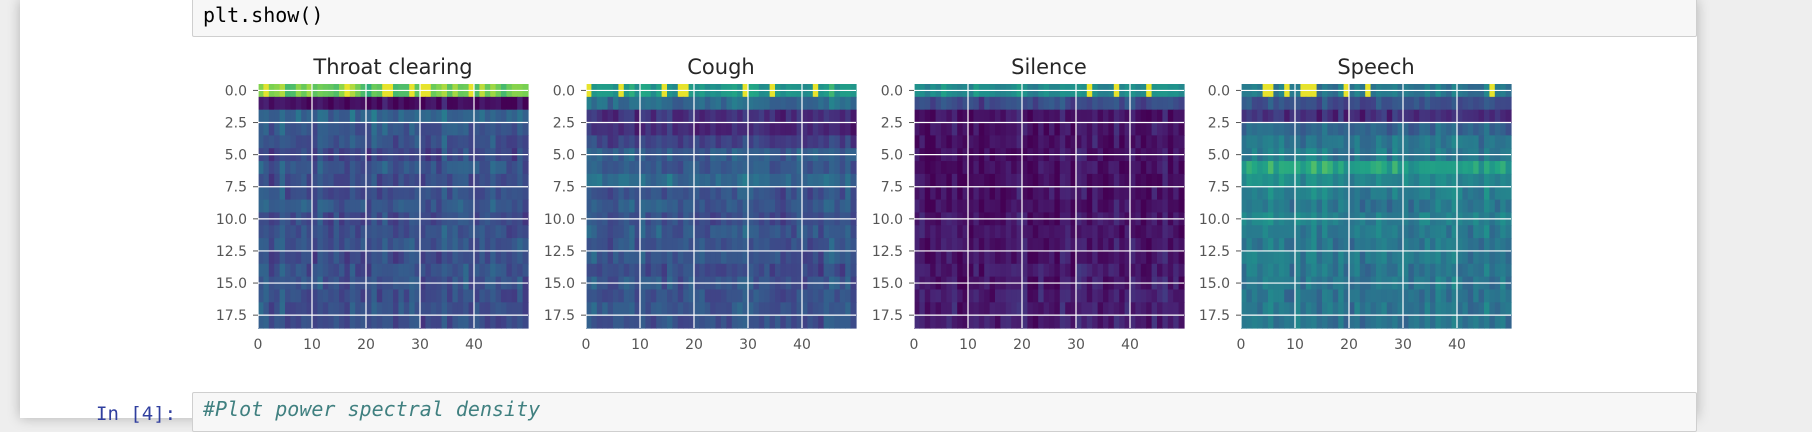 Image resolution: width=1812 pixels, height=432 pixels. Describe the element at coordinates (944, 18) in the screenshot. I see `previous-code-cell: plt.show()` at that location.